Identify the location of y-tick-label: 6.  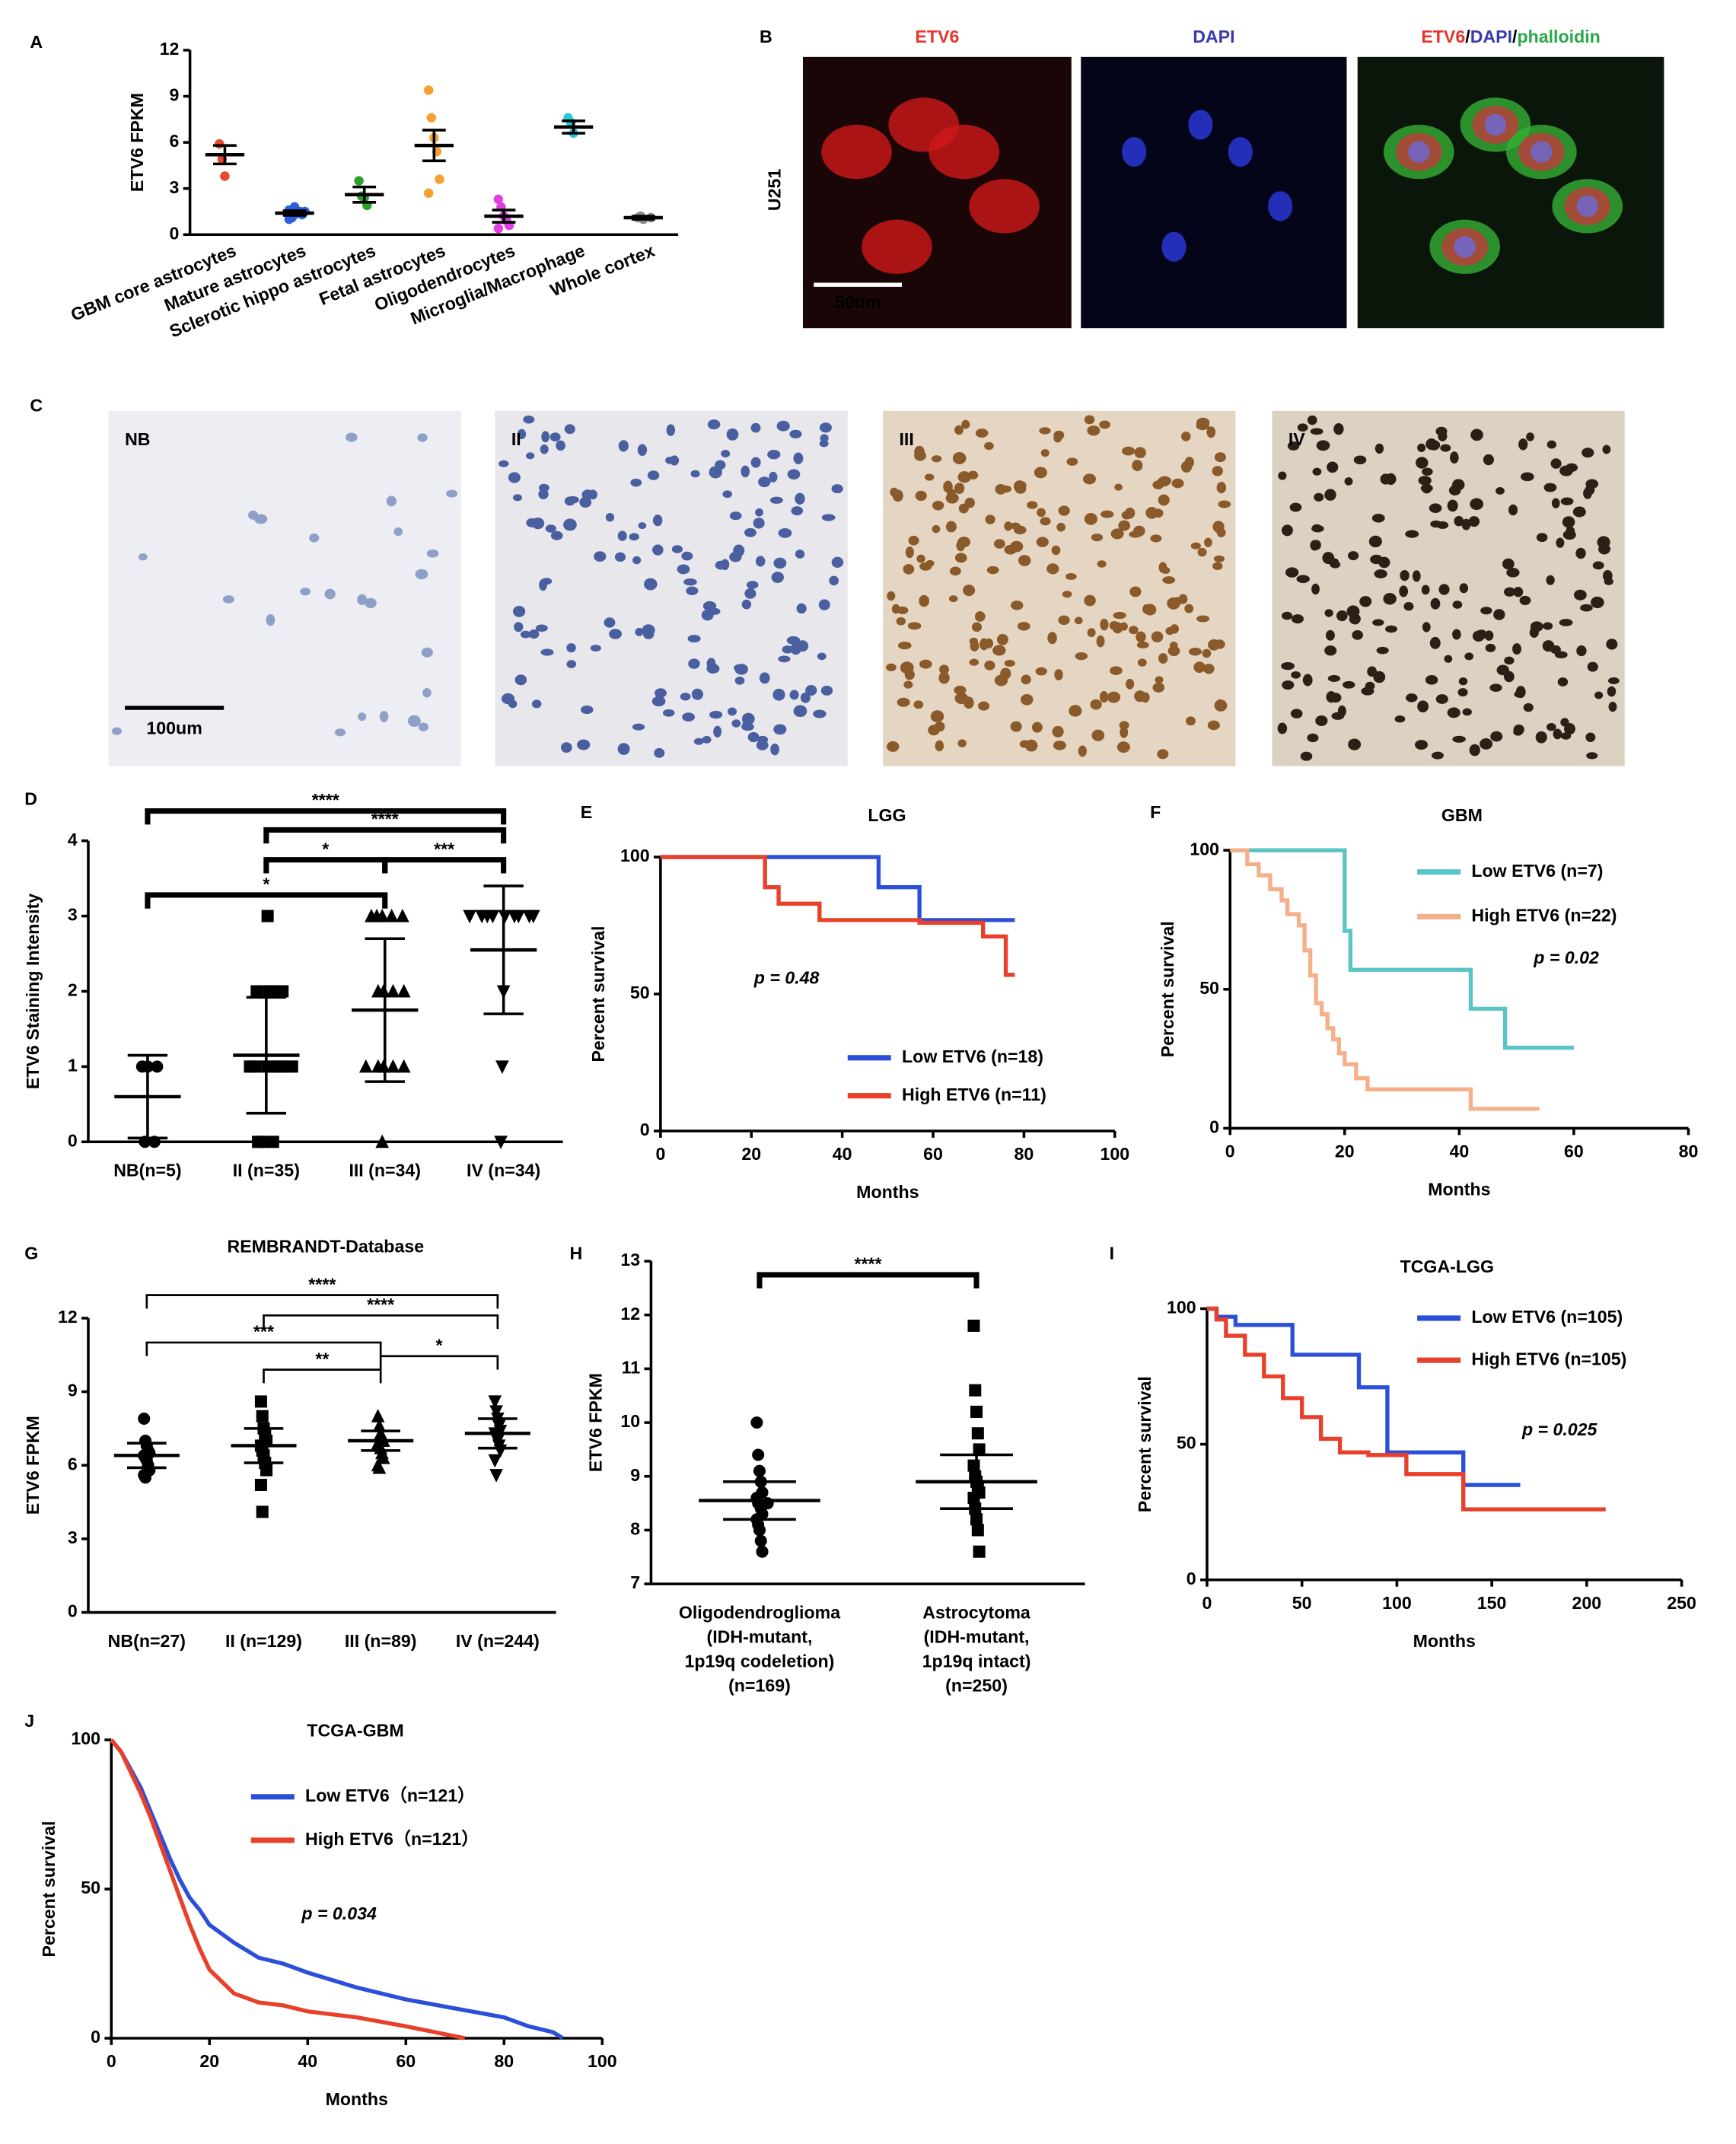
(174, 141).